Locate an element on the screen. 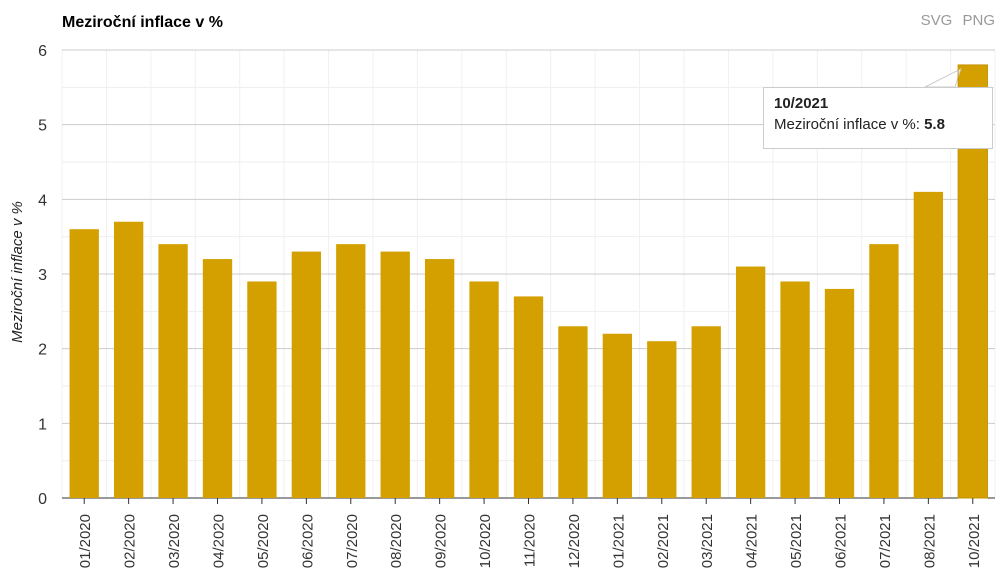 The image size is (1005, 586). x-tick-label: 04/2021 is located at coordinates (752, 541).